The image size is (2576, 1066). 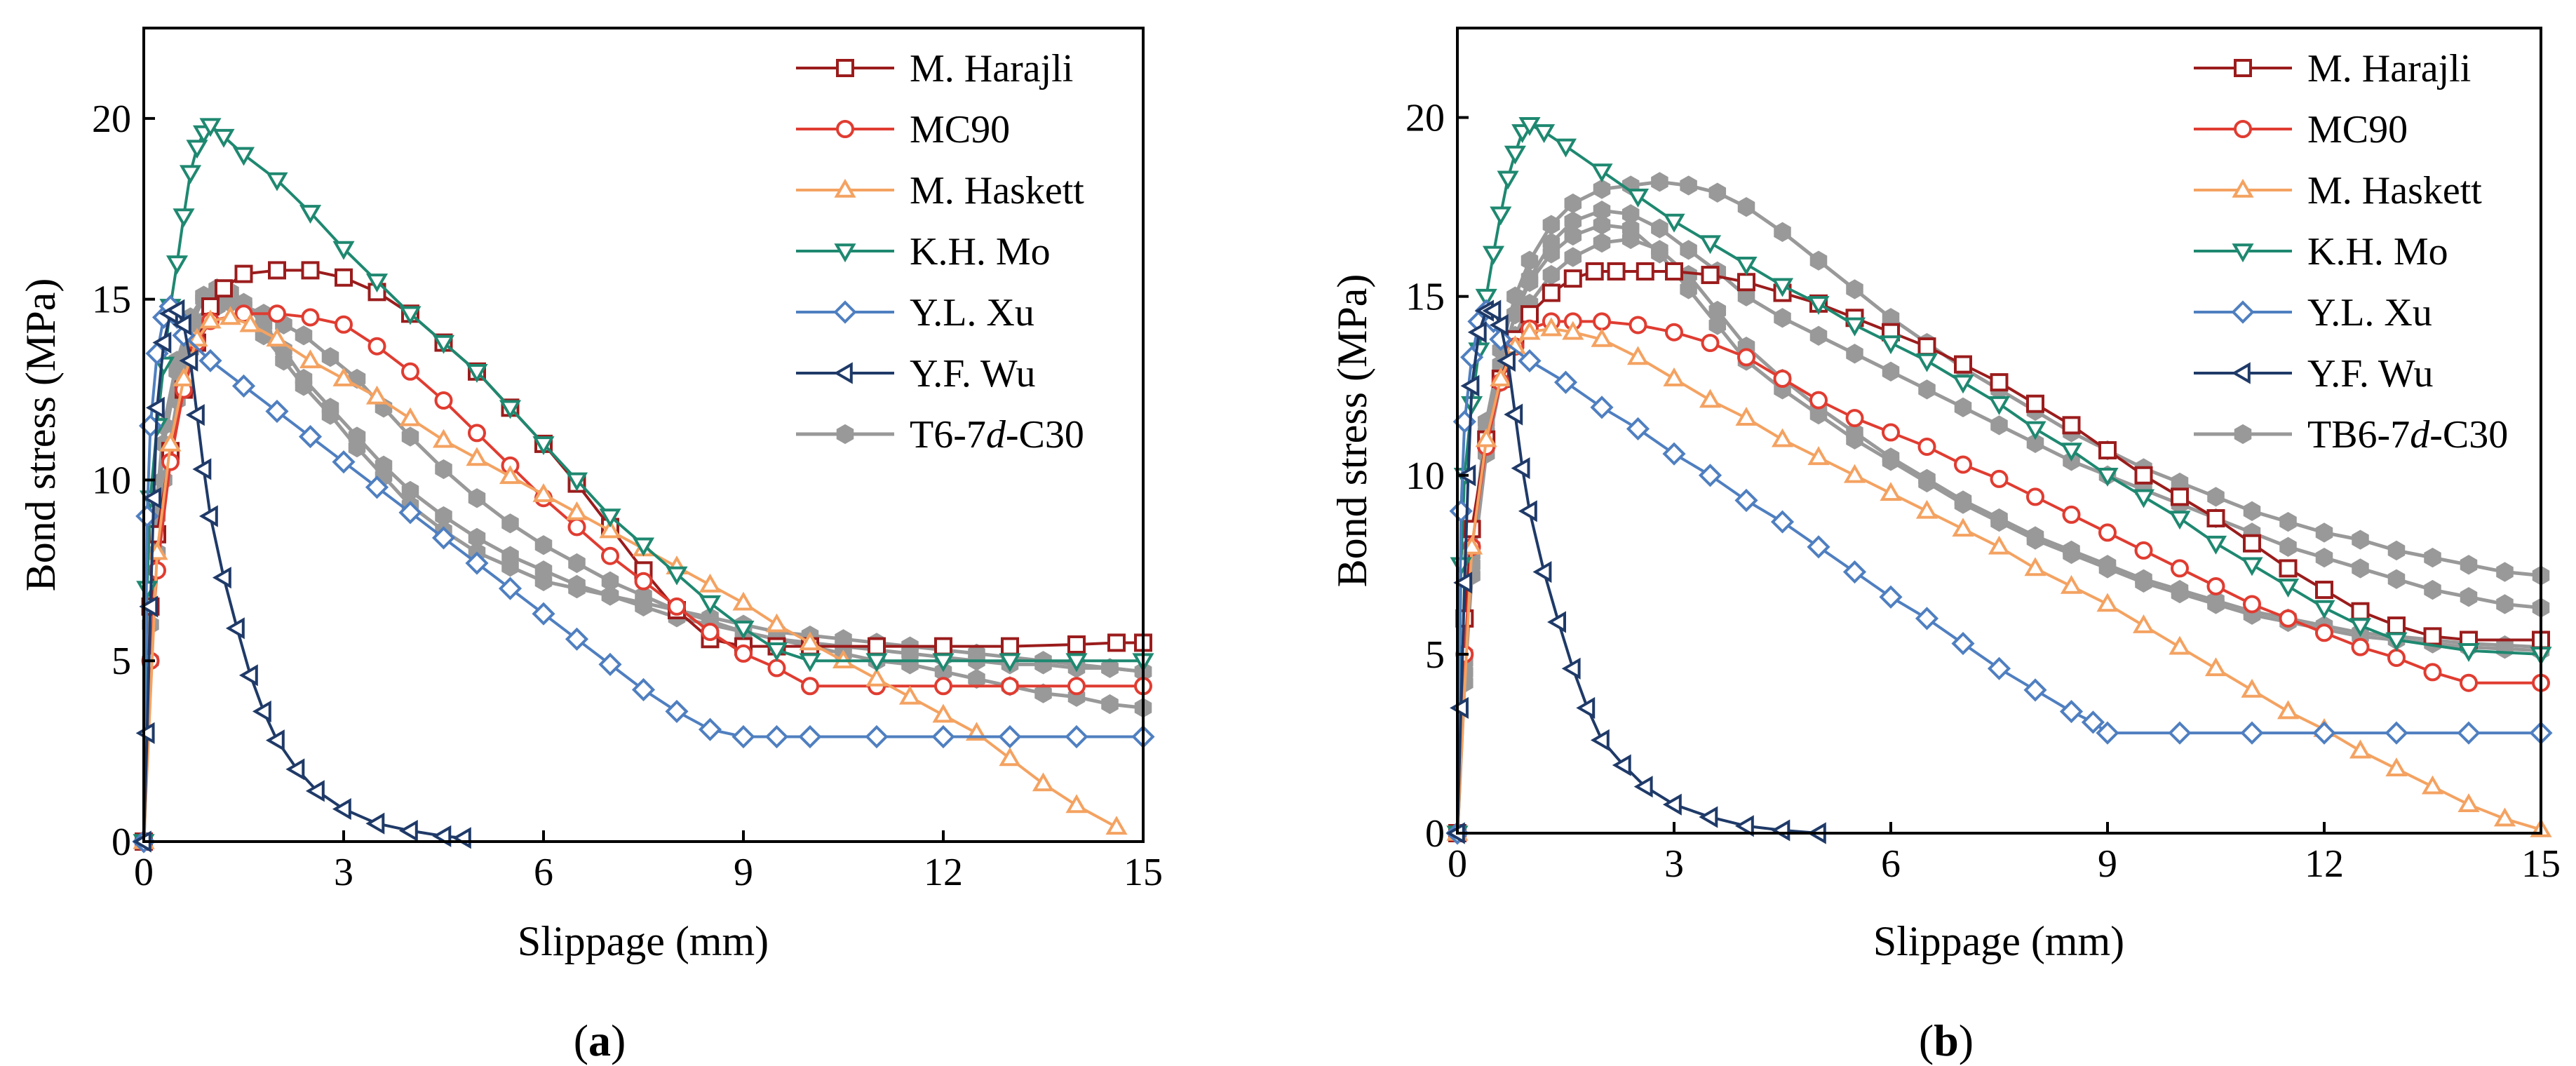 What do you see at coordinates (2107, 864) in the screenshot?
I see `x-tick-label: 9` at bounding box center [2107, 864].